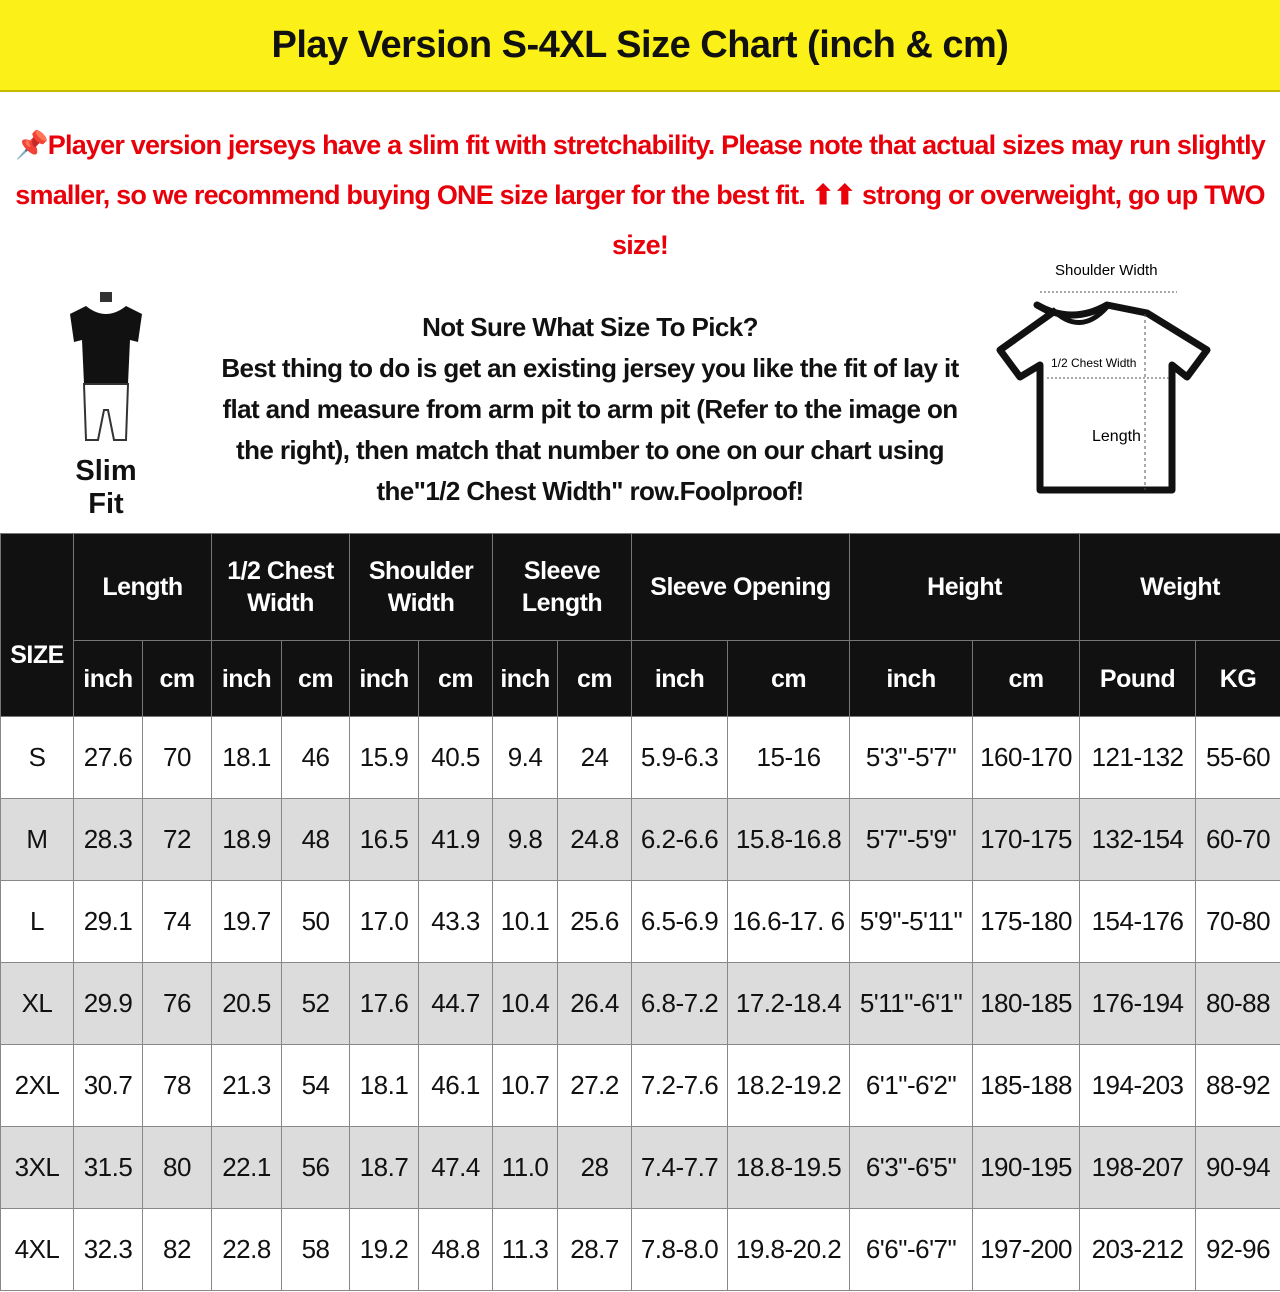 This screenshot has width=1280, height=1292. What do you see at coordinates (37, 839) in the screenshot?
I see `size-cell: M` at bounding box center [37, 839].